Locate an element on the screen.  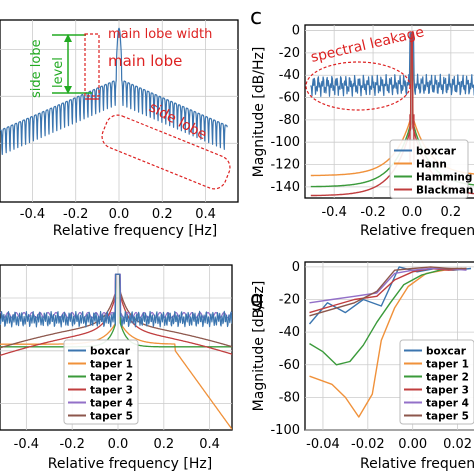
y-tick-label: -140 is located at coordinates (285, 187).